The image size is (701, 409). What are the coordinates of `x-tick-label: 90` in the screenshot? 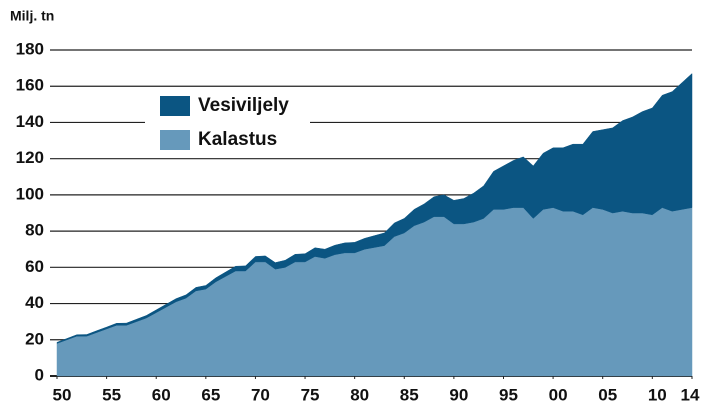 It's located at (458, 394).